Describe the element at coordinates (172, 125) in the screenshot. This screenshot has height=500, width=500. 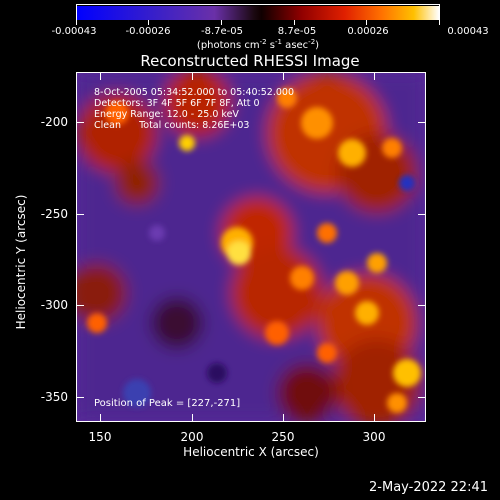
I see `info-algorithm-counts: Clean Total counts: 8.26E+03` at that location.